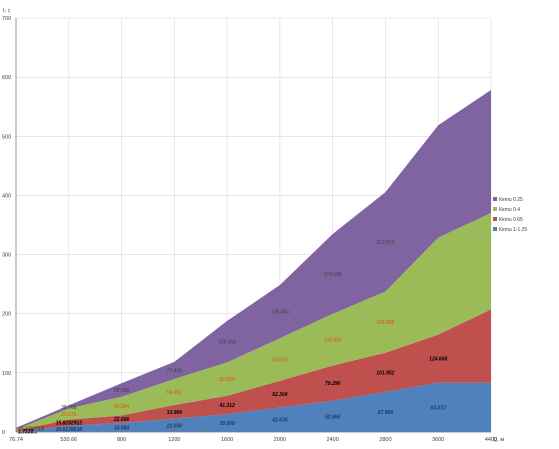  I want to click on x-tick-label: 1200, so click(174, 440).